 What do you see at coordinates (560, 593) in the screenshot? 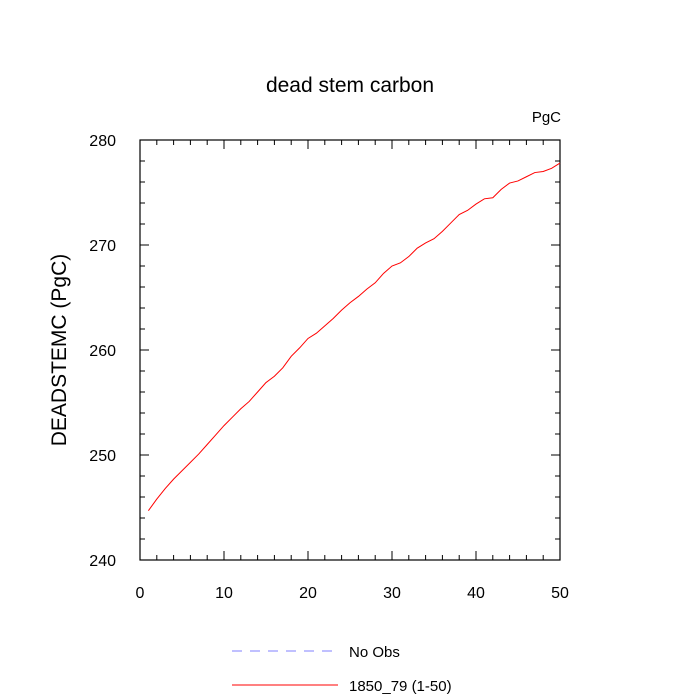
I see `x-tick-label: 50` at bounding box center [560, 593].